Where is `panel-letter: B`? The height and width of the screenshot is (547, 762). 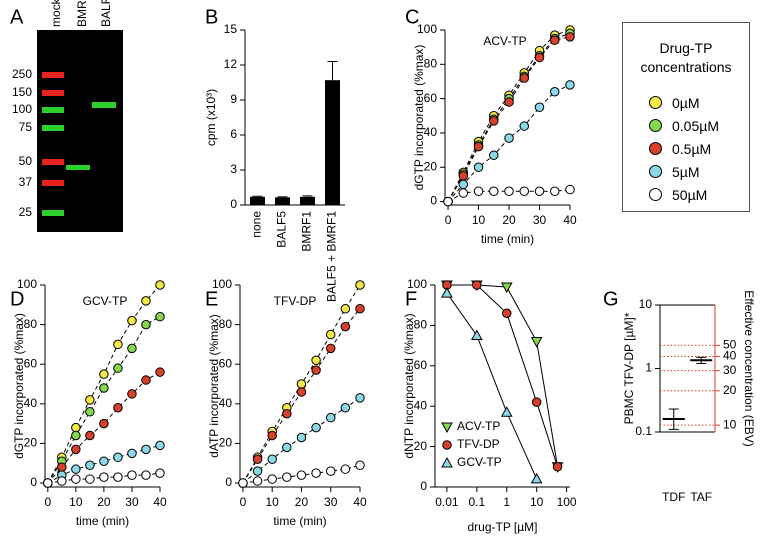 panel-letter: B is located at coordinates (211, 17).